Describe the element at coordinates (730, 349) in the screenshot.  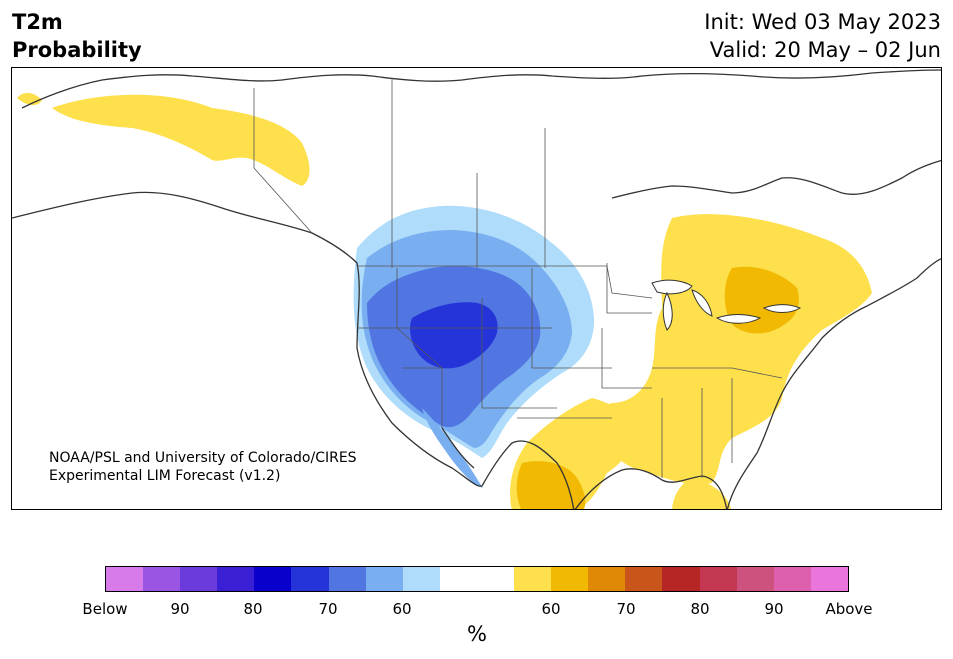
I see `eastern-above-normal-region` at that location.